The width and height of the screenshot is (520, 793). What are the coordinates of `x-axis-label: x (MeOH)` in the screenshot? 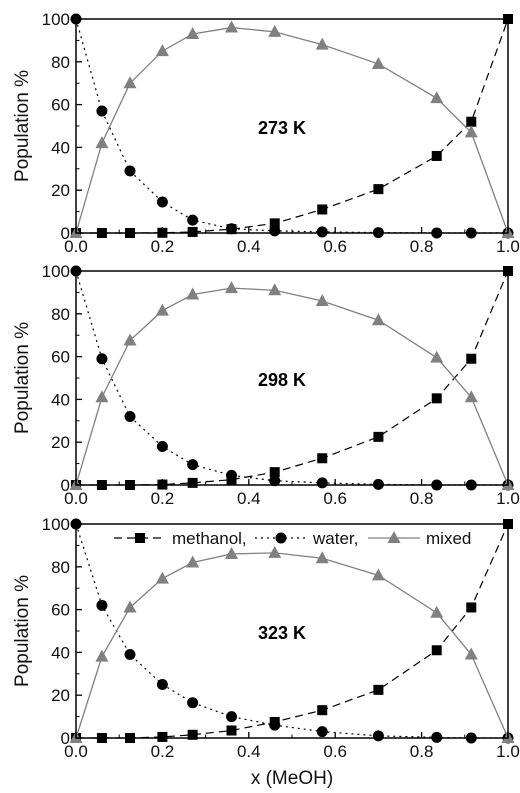 It's located at (292, 778).